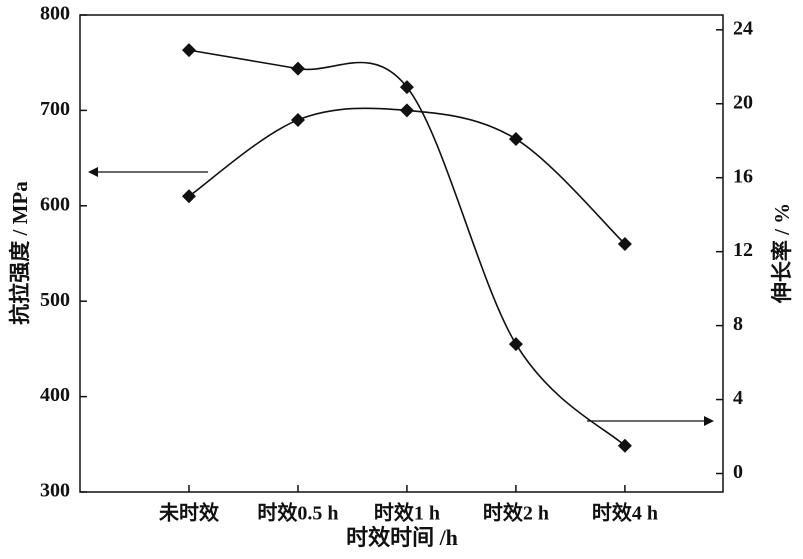 This screenshot has height=559, width=803. What do you see at coordinates (55, 395) in the screenshot?
I see `y-tick-label: 400` at bounding box center [55, 395].